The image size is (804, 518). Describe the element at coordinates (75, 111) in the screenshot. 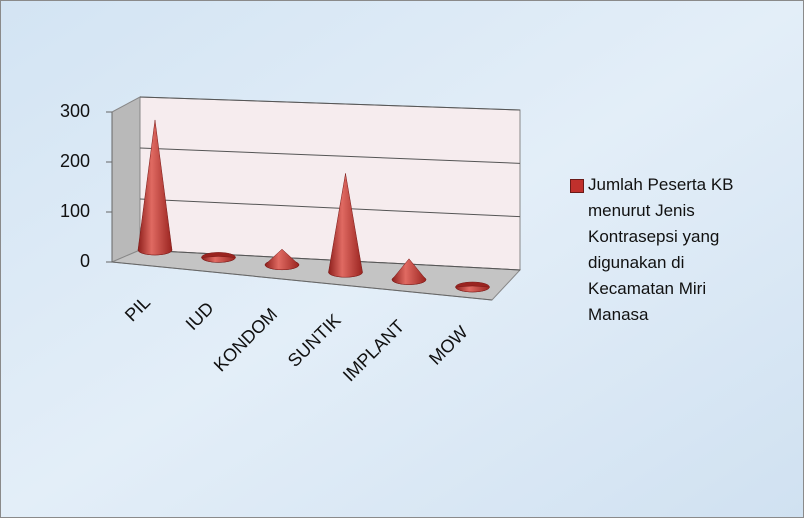

I see `y-tick-label: 300` at that location.